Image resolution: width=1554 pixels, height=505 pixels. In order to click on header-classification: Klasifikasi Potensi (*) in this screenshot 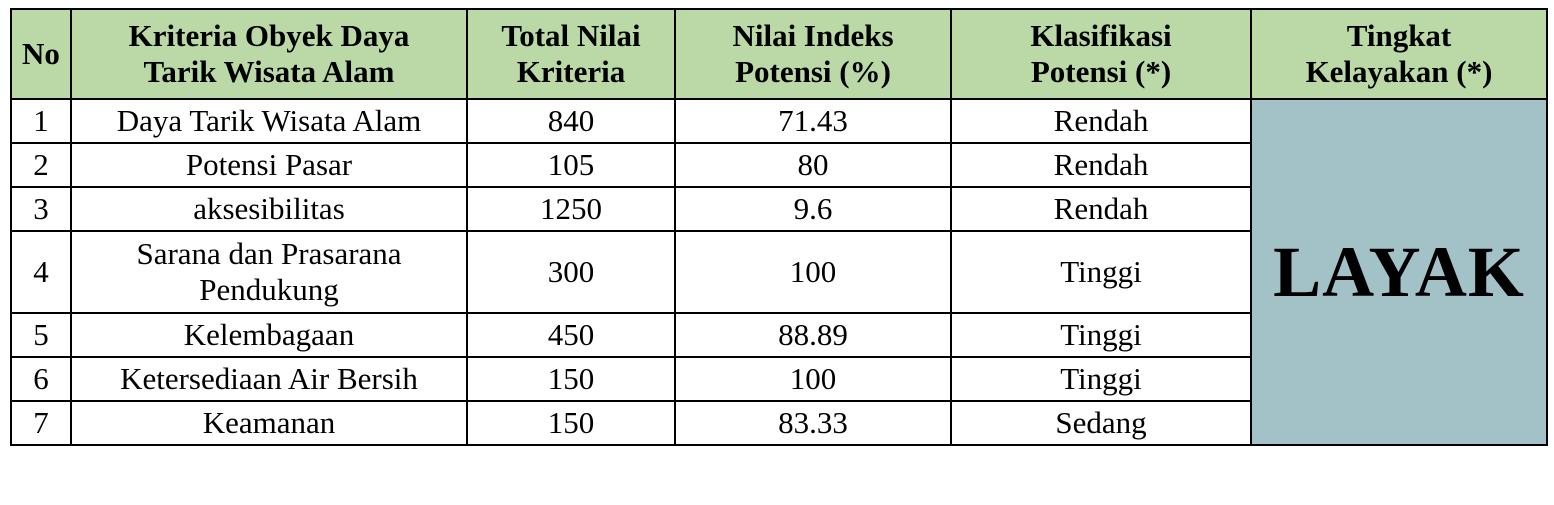, I will do `click(1101, 54)`.